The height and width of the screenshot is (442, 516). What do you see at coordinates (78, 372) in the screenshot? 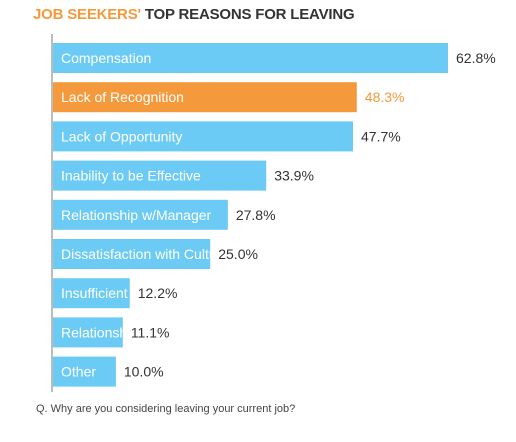
I see `bar-category-label: Other` at bounding box center [78, 372].